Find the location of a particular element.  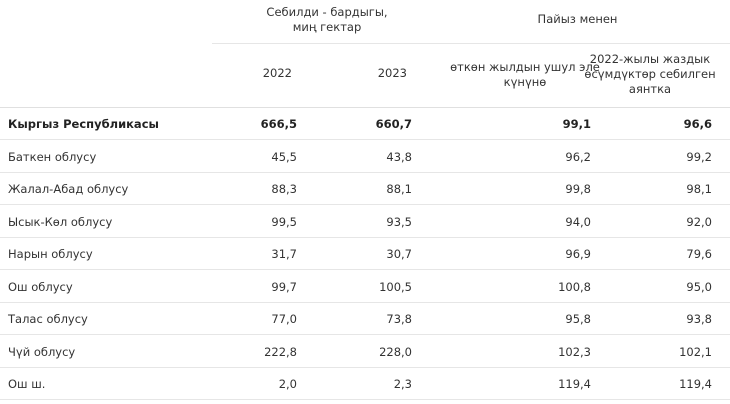

row-name: Ысык-Көл облусу is located at coordinates (60, 221).